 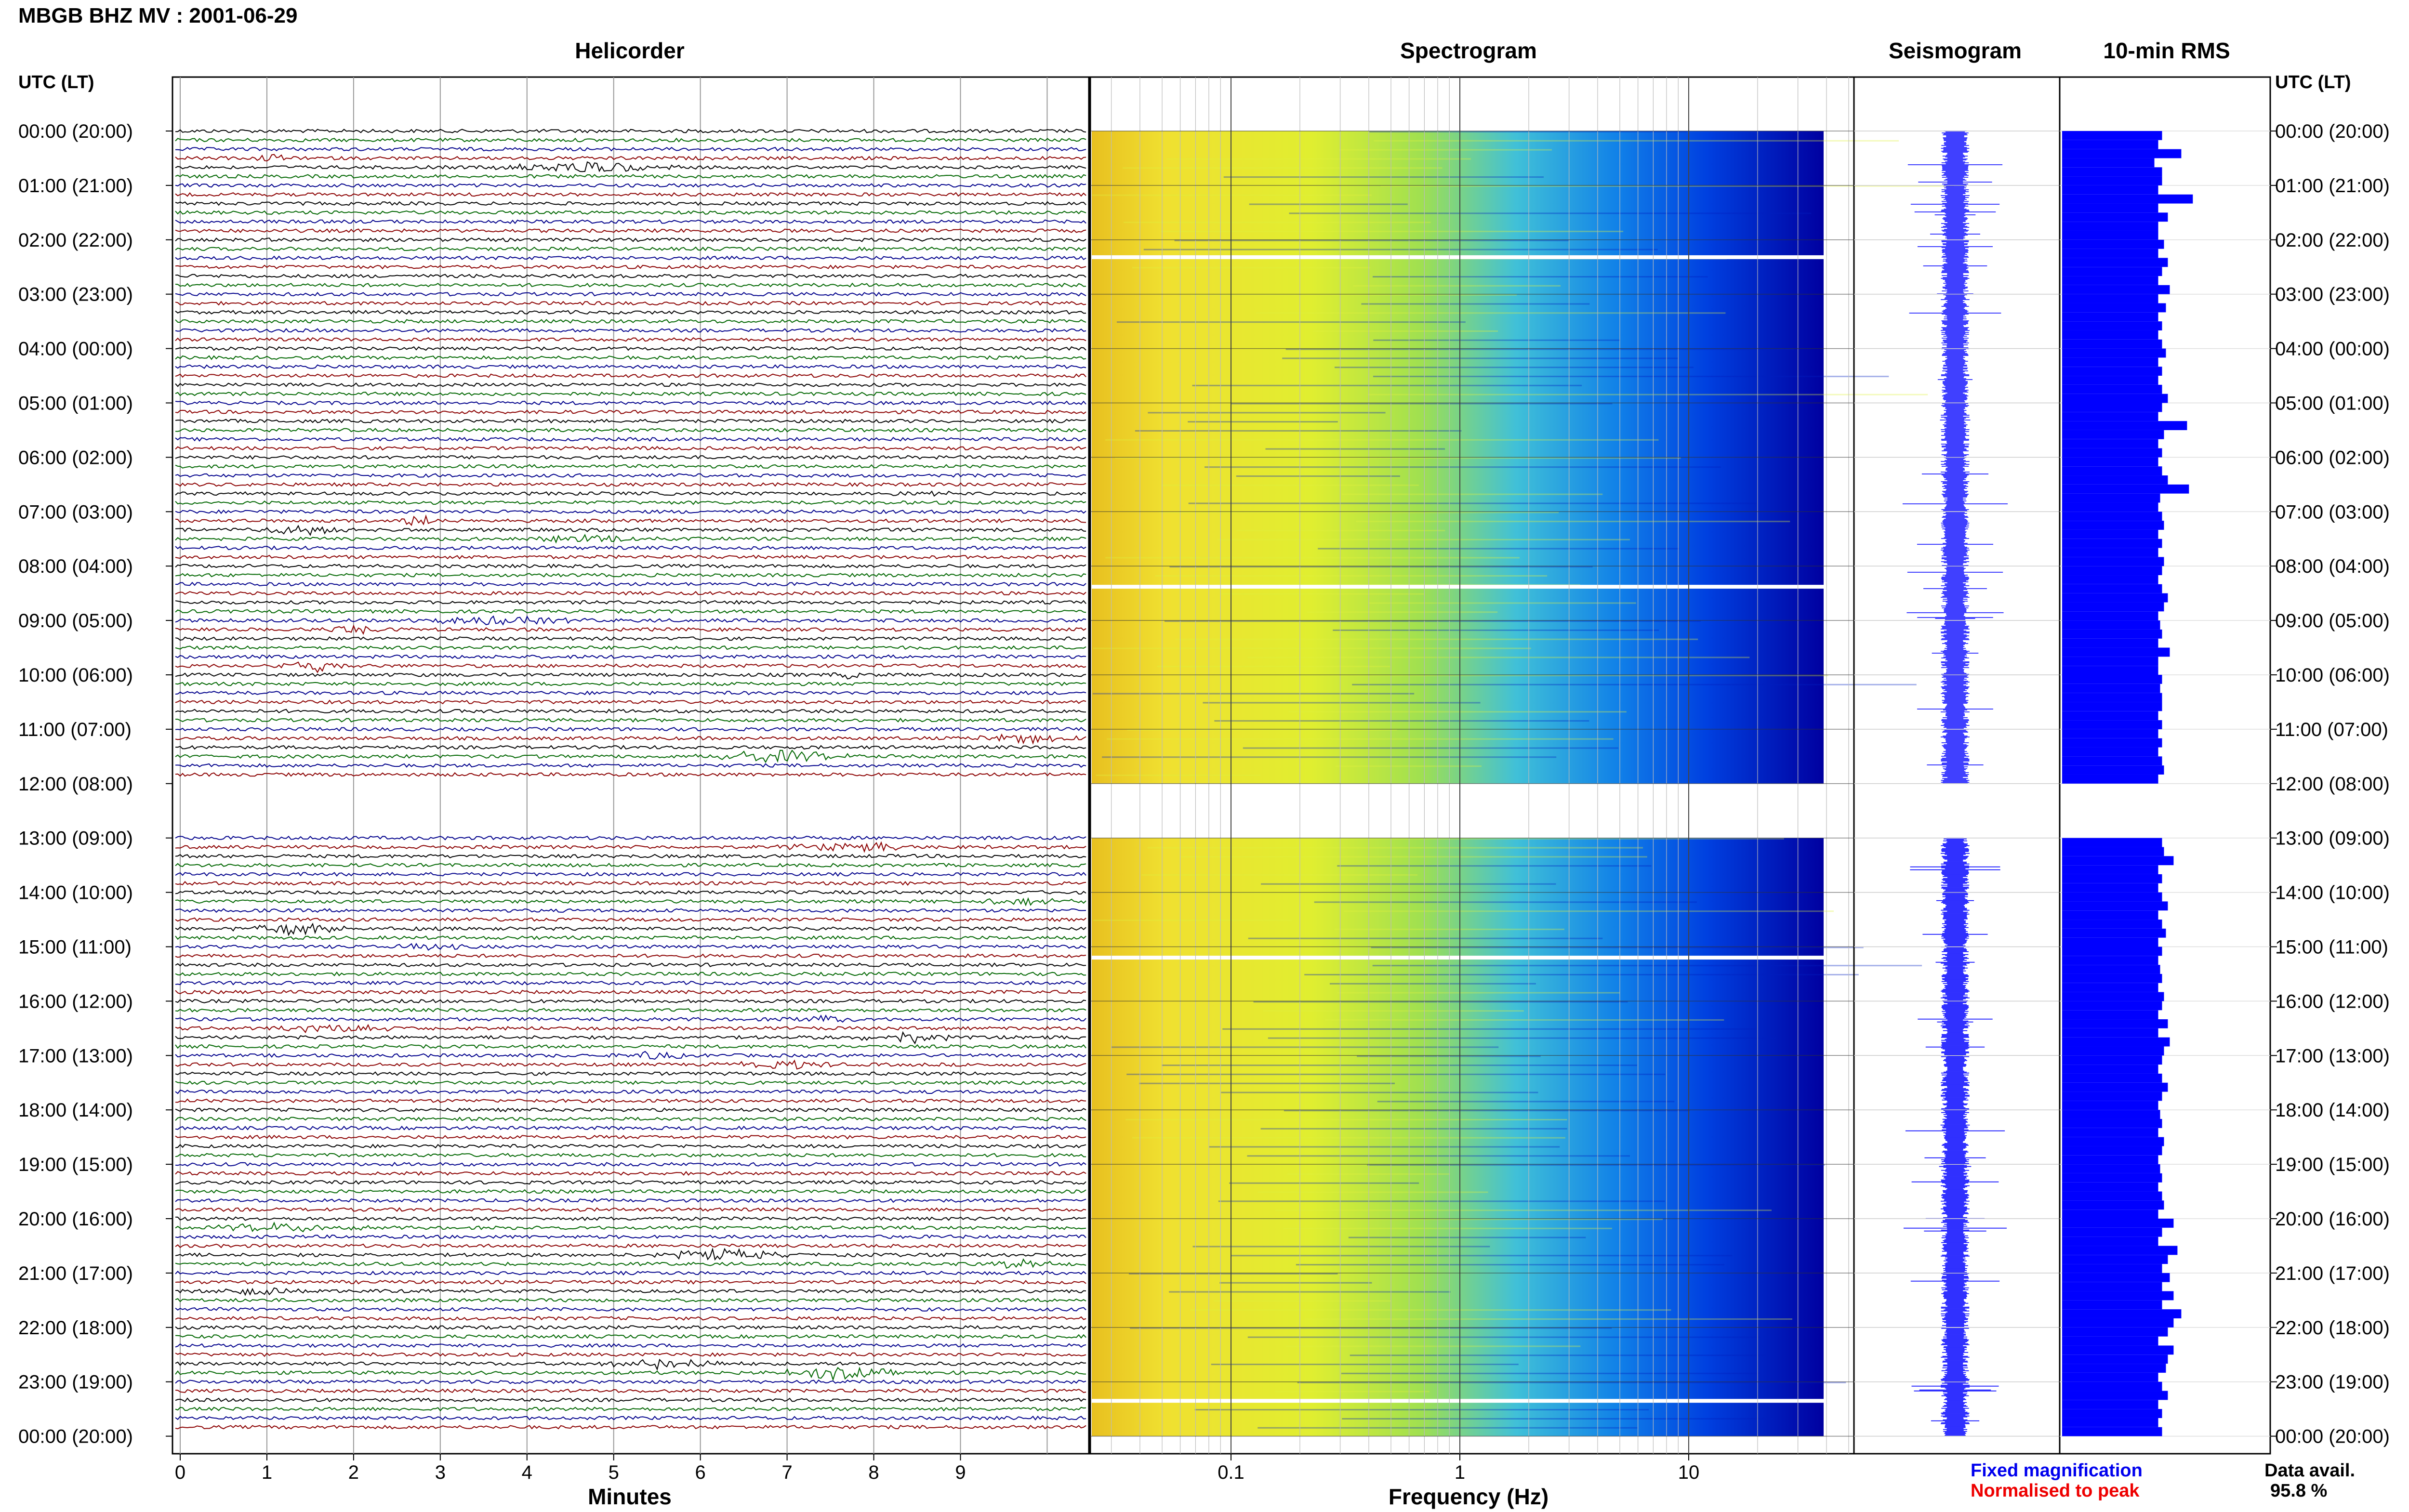 What do you see at coordinates (786, 1472) in the screenshot?
I see `helicorder-x-tick-label: 7` at bounding box center [786, 1472].